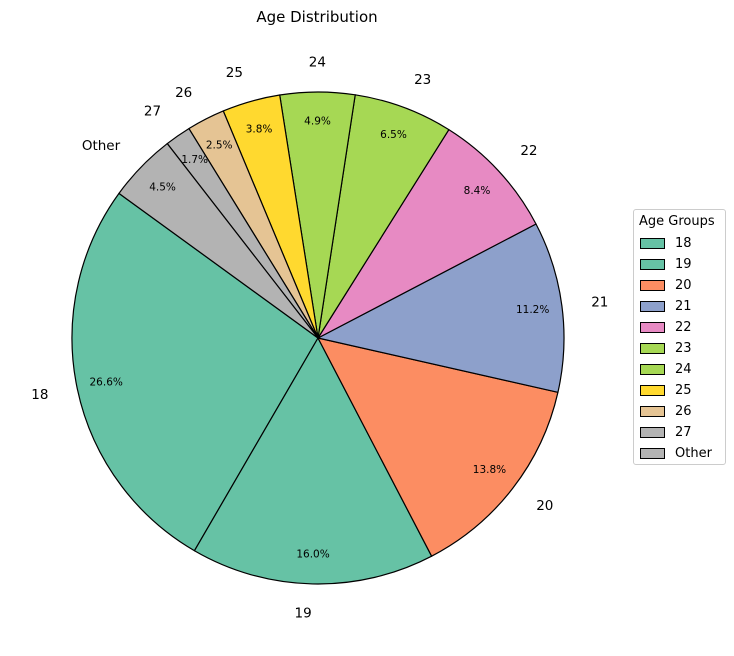 The width and height of the screenshot is (734, 656). What do you see at coordinates (666, 243) in the screenshot?
I see `legend-entry-18: 18` at bounding box center [666, 243].